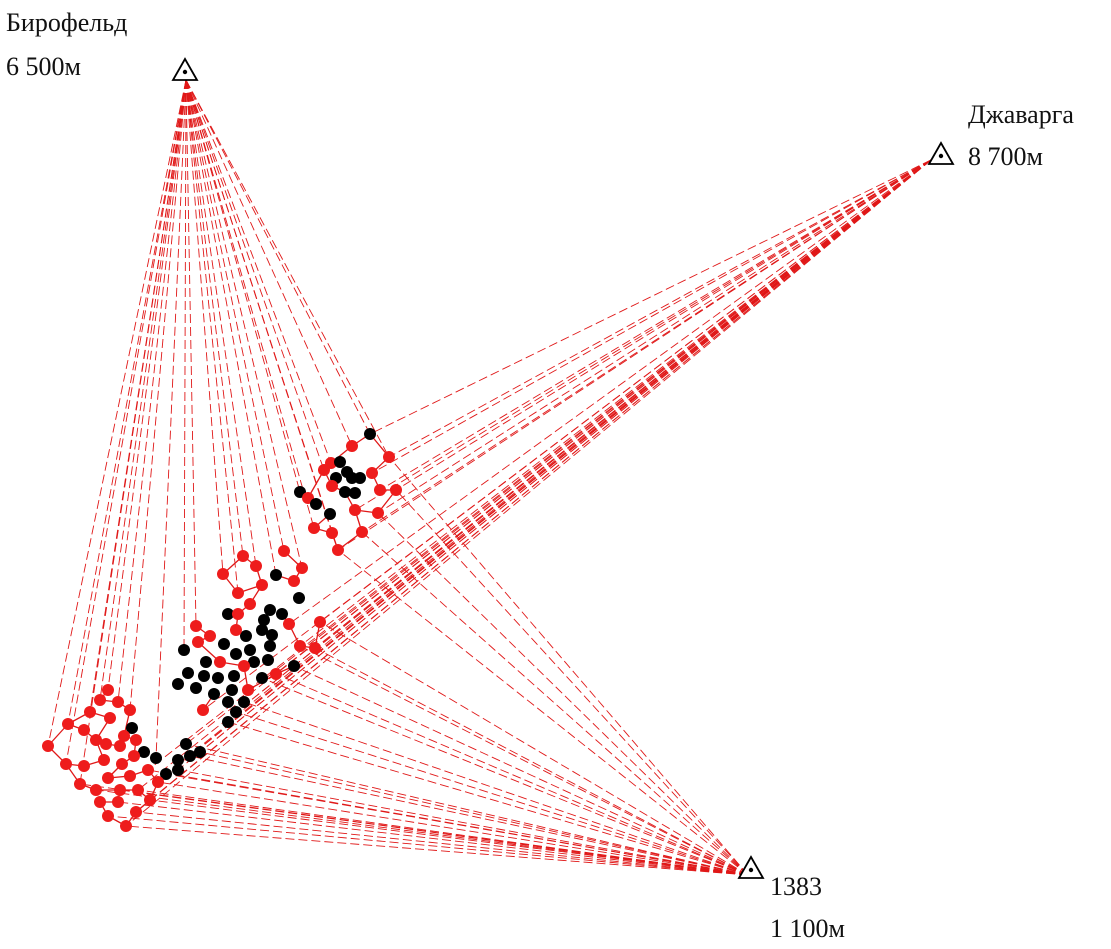 Image resolution: width=1111 pixels, height=949 pixels. I want to click on station-dzhavarga-distance: 8 700м, so click(1005, 156).